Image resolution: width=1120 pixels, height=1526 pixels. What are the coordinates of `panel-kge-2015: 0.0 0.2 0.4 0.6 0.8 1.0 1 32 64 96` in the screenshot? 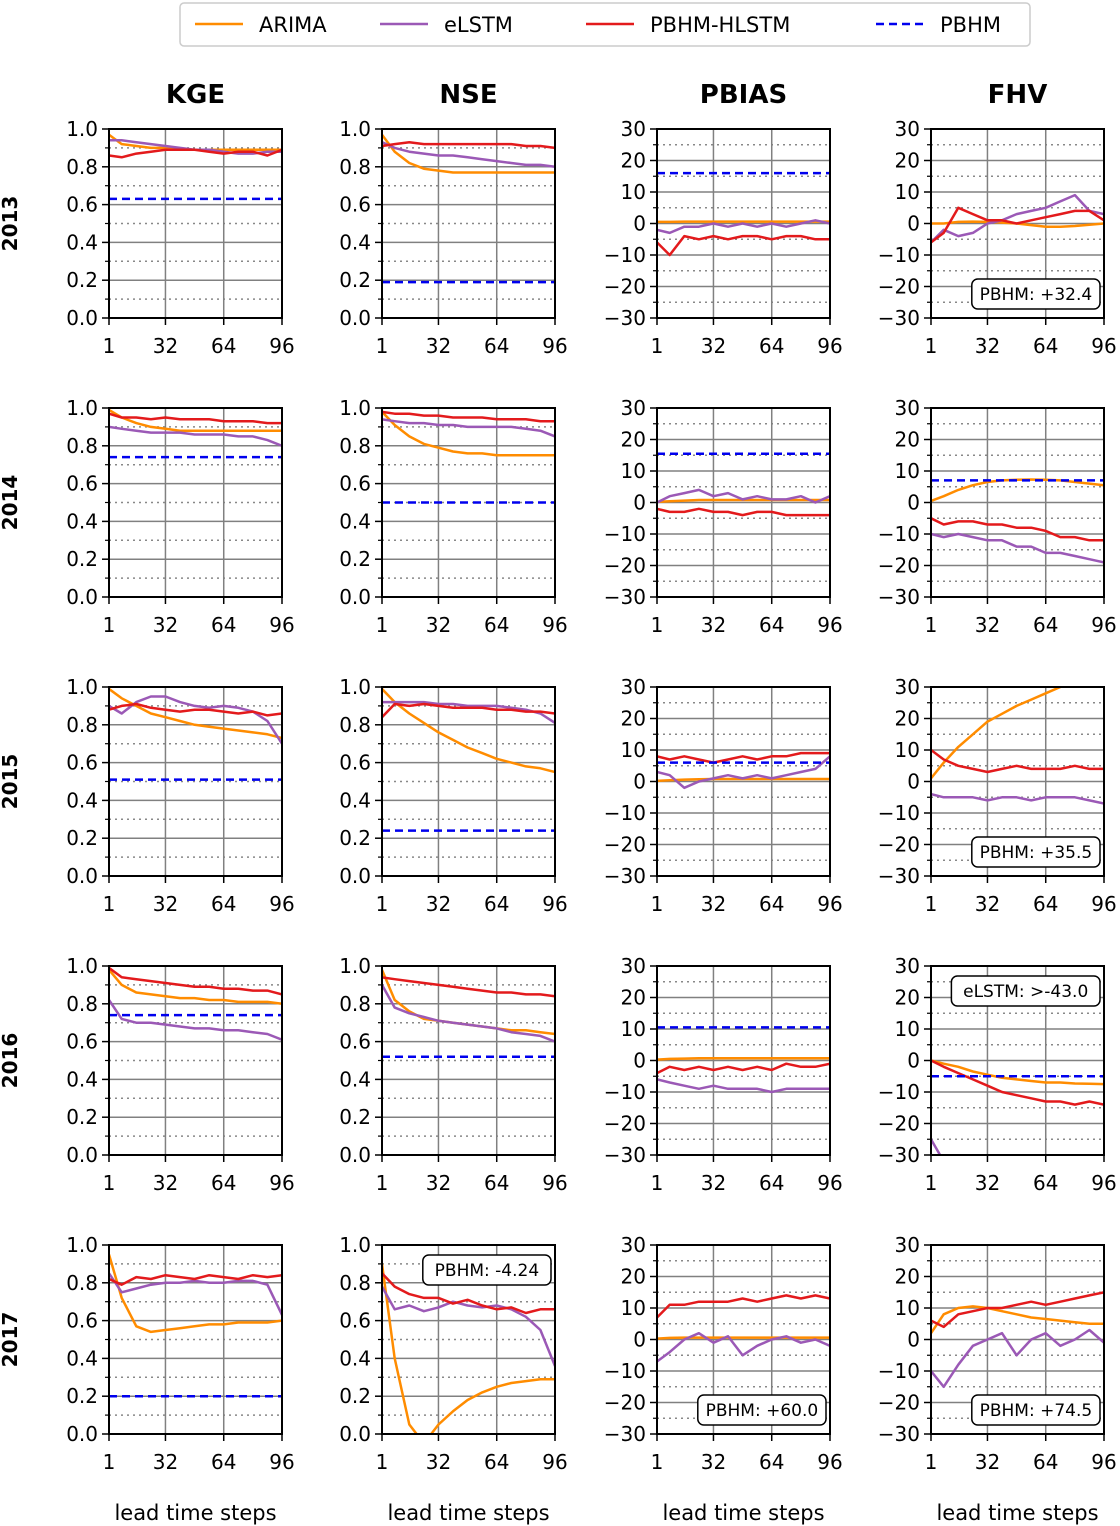 It's located at (180, 795).